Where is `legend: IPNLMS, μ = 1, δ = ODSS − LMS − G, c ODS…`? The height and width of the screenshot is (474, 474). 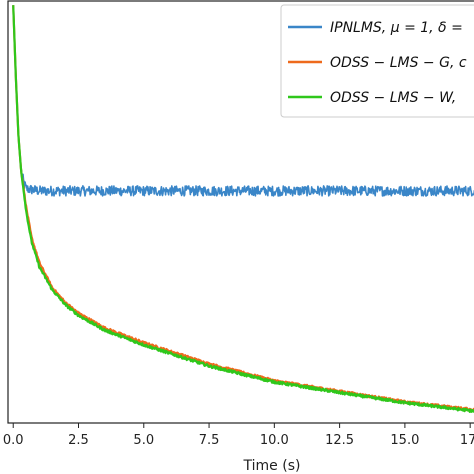
legend: IPNLMS, μ = 1, δ = ODSS − LMS − G, c ODS… is located at coordinates (377, 61).